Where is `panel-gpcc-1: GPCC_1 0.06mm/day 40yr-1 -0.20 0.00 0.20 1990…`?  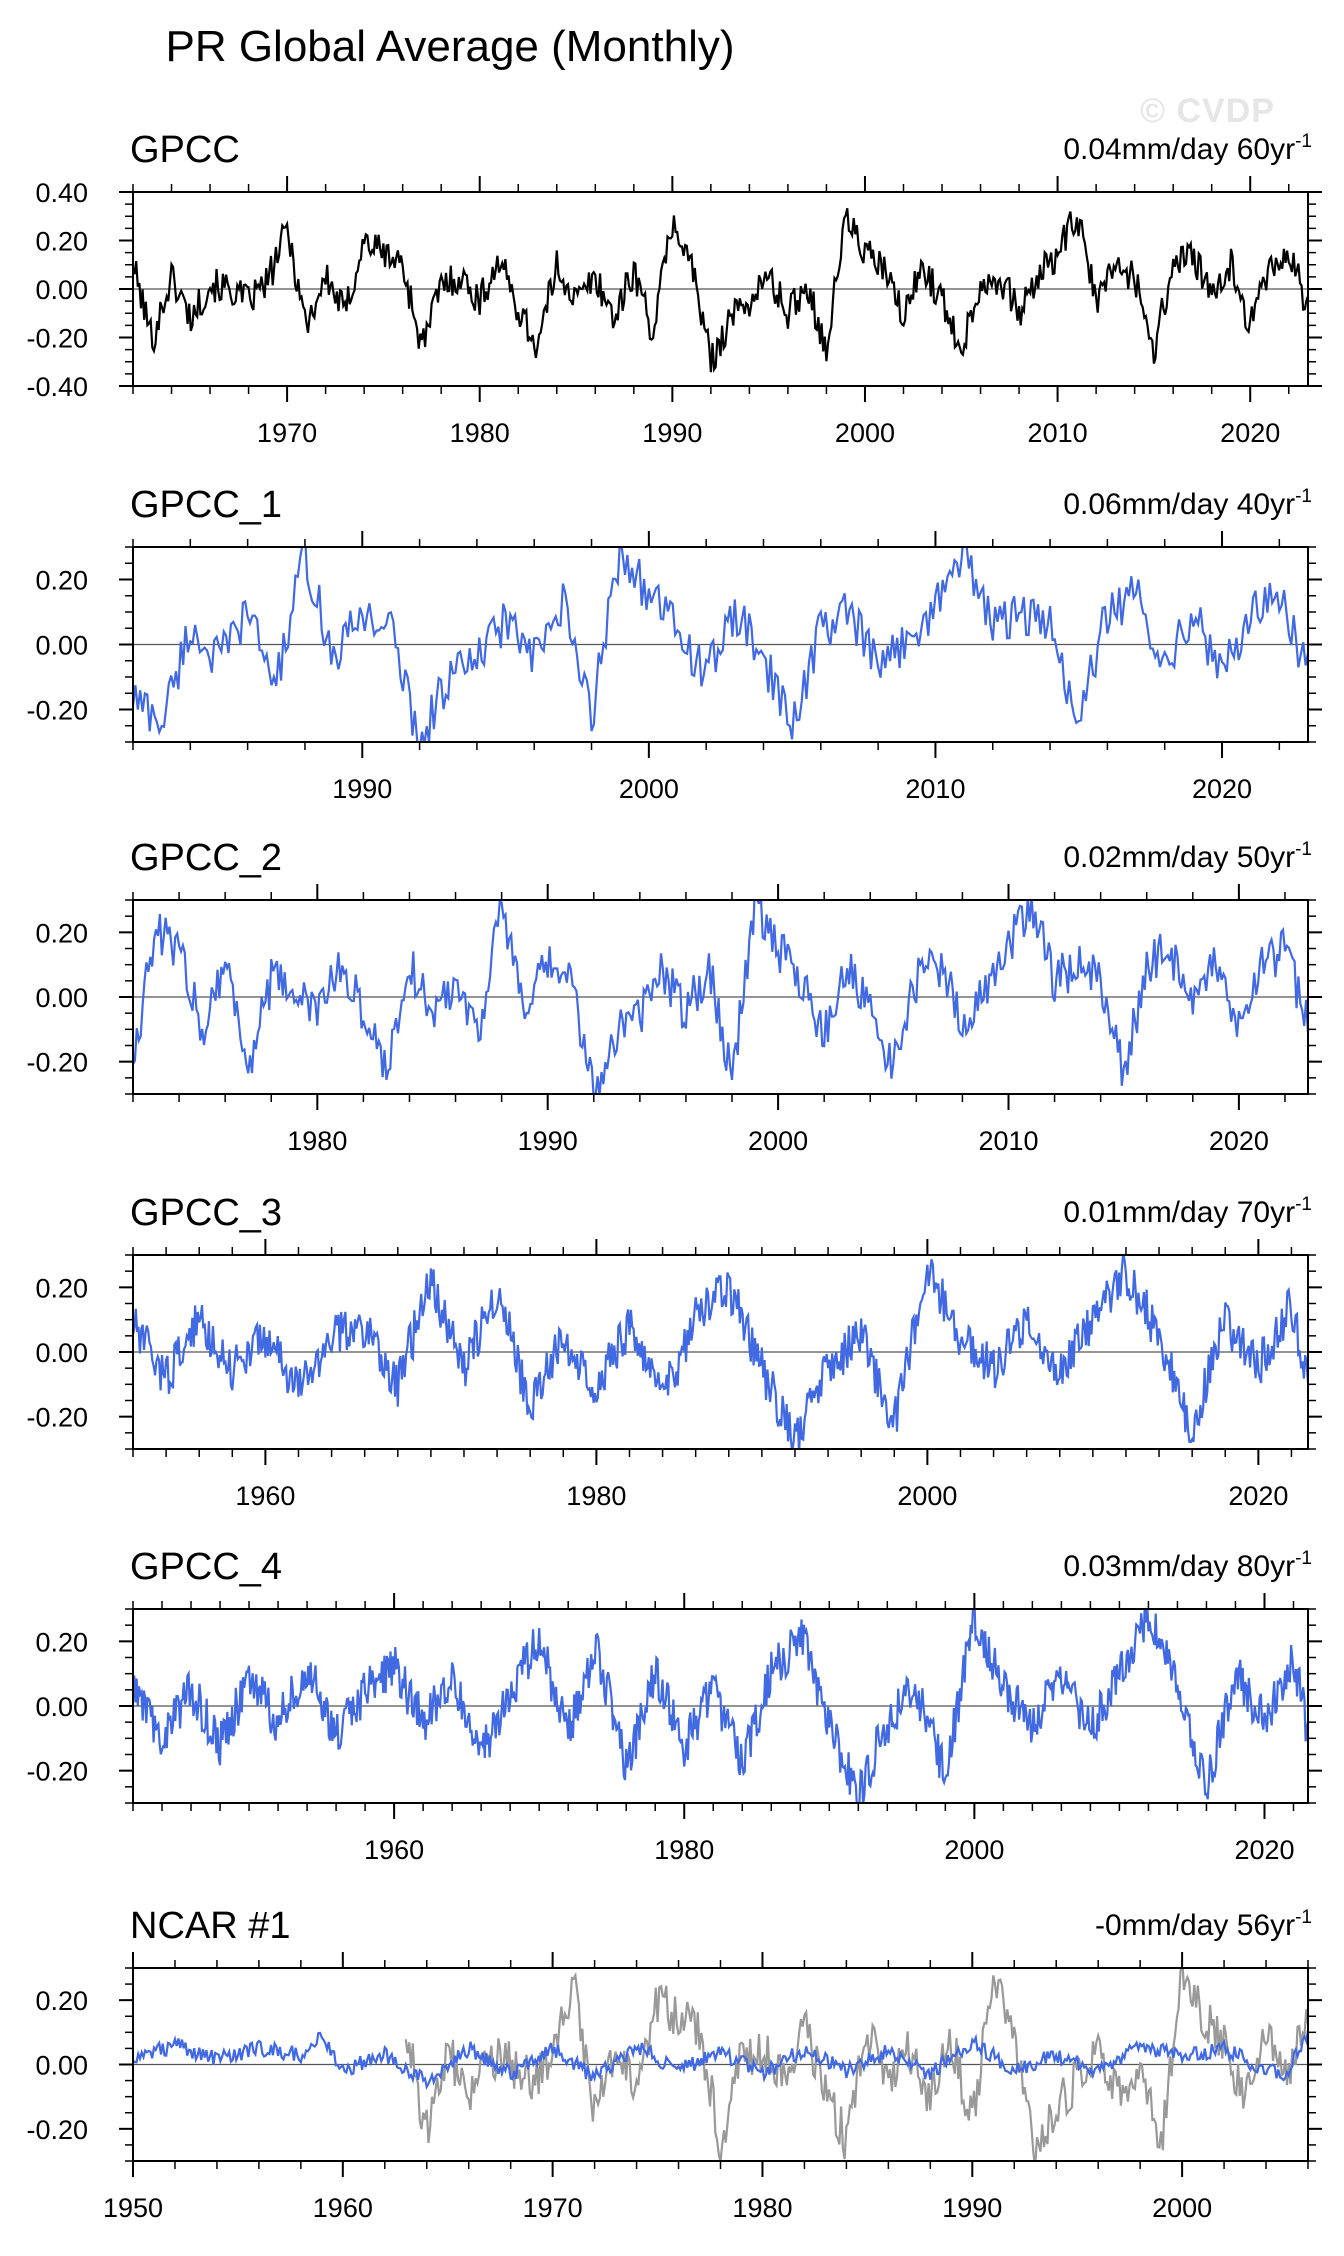 panel-gpcc-1: GPCC_1 0.06mm/day 40yr-1 -0.20 0.00 0.20 1990… is located at coordinates (674, 644).